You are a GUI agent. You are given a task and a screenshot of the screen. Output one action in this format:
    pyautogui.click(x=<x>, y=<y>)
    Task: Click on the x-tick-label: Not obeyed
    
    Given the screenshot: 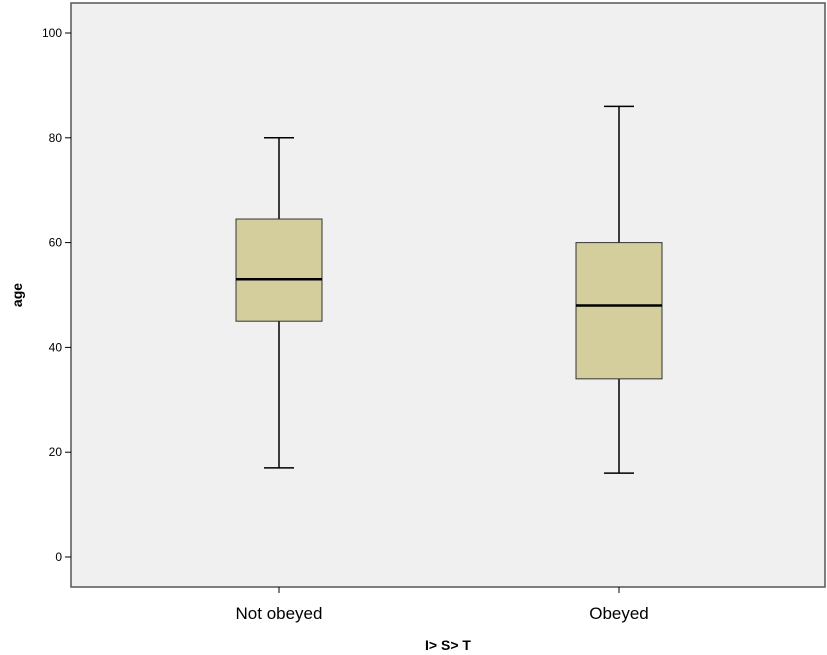 What is the action you would take?
    pyautogui.click(x=279, y=613)
    